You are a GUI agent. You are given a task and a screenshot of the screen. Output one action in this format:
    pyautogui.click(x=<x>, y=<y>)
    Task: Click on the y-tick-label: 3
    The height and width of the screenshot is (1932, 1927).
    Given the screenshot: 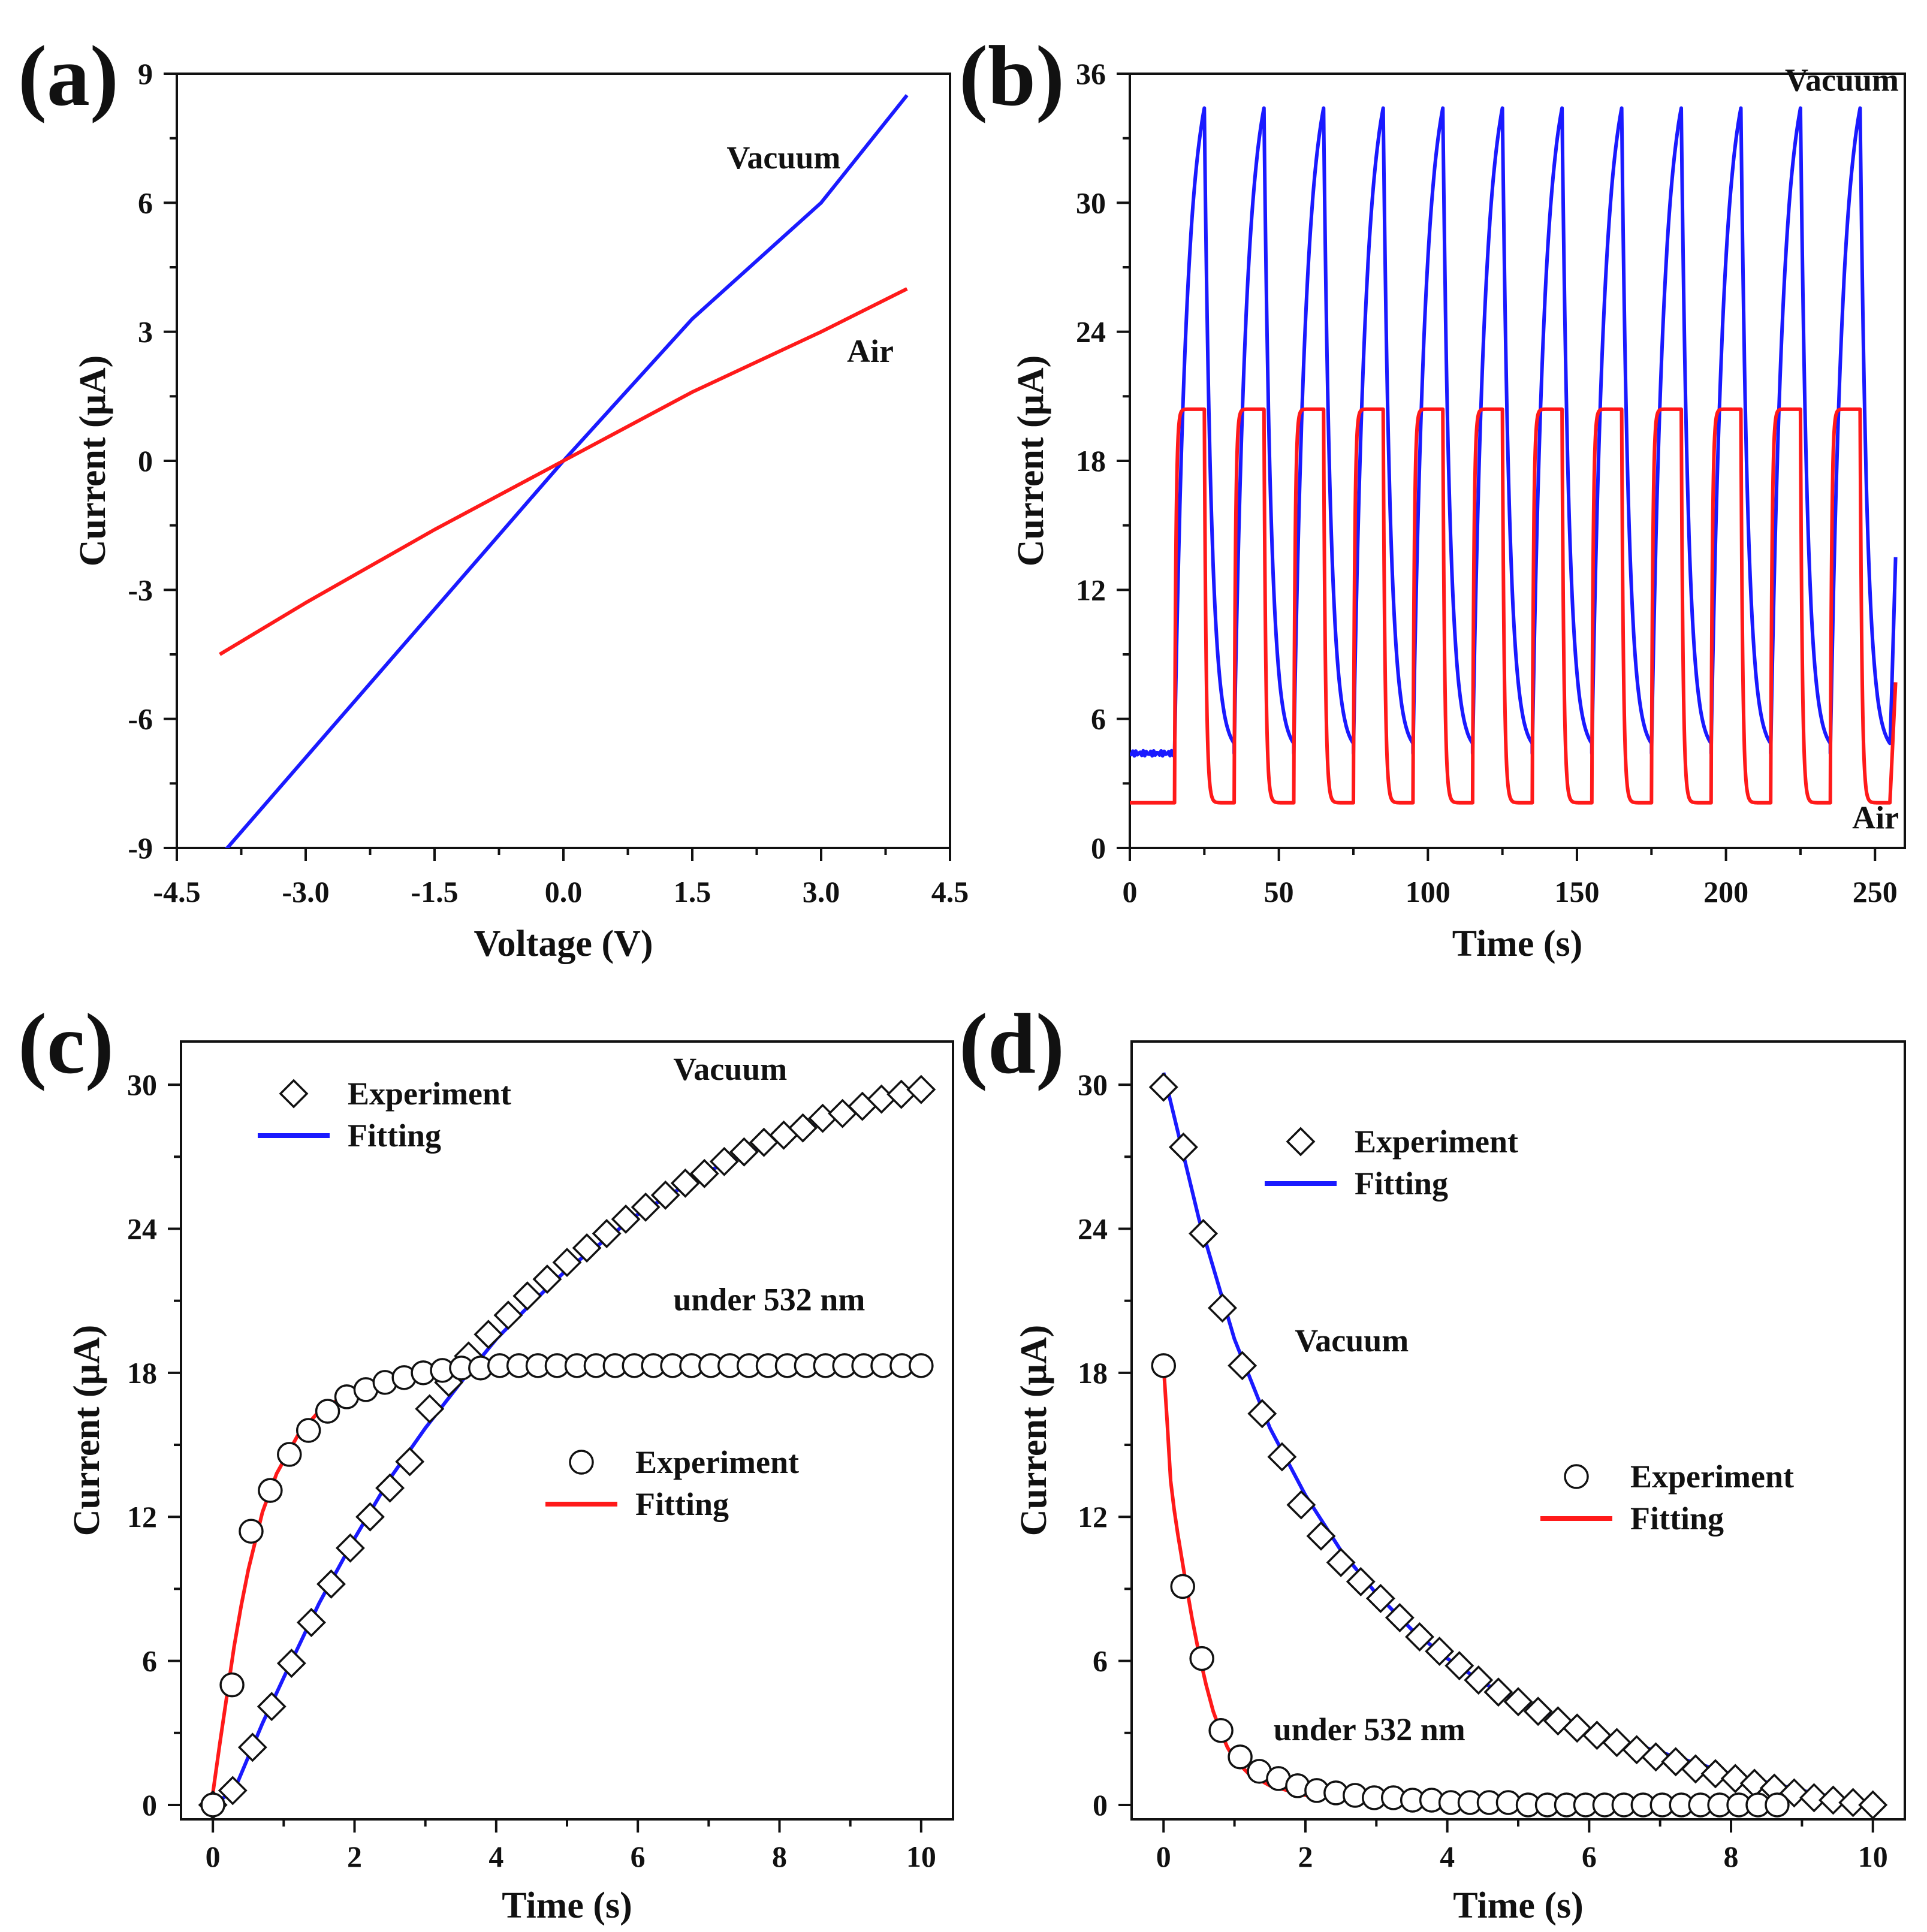 What is the action you would take?
    pyautogui.click(x=145, y=332)
    